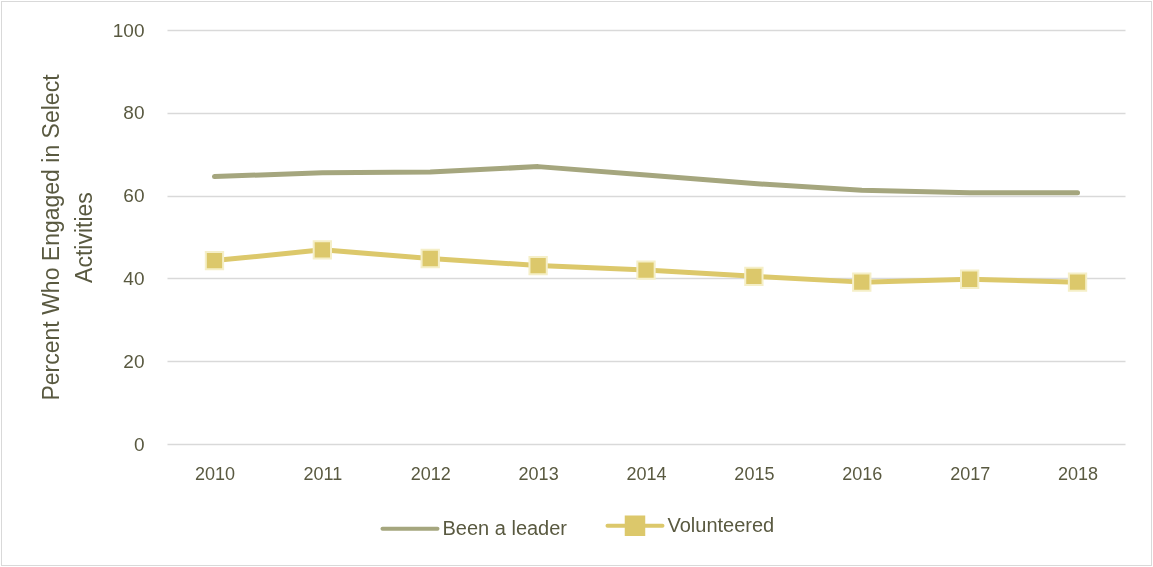 This screenshot has height=567, width=1153. What do you see at coordinates (721, 524) in the screenshot?
I see `legend-label: Volunteered` at bounding box center [721, 524].